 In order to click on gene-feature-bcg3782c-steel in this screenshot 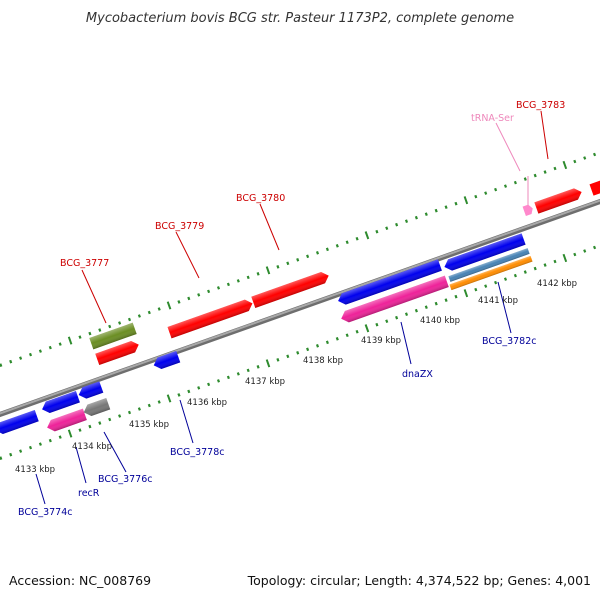, I will do `click(489, 265)`.